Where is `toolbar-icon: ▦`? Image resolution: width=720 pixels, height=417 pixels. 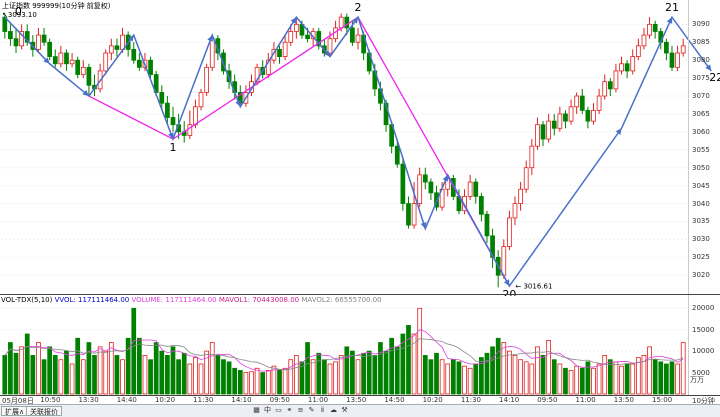
toolbar-icon: ▦ is located at coordinates (256, 410).